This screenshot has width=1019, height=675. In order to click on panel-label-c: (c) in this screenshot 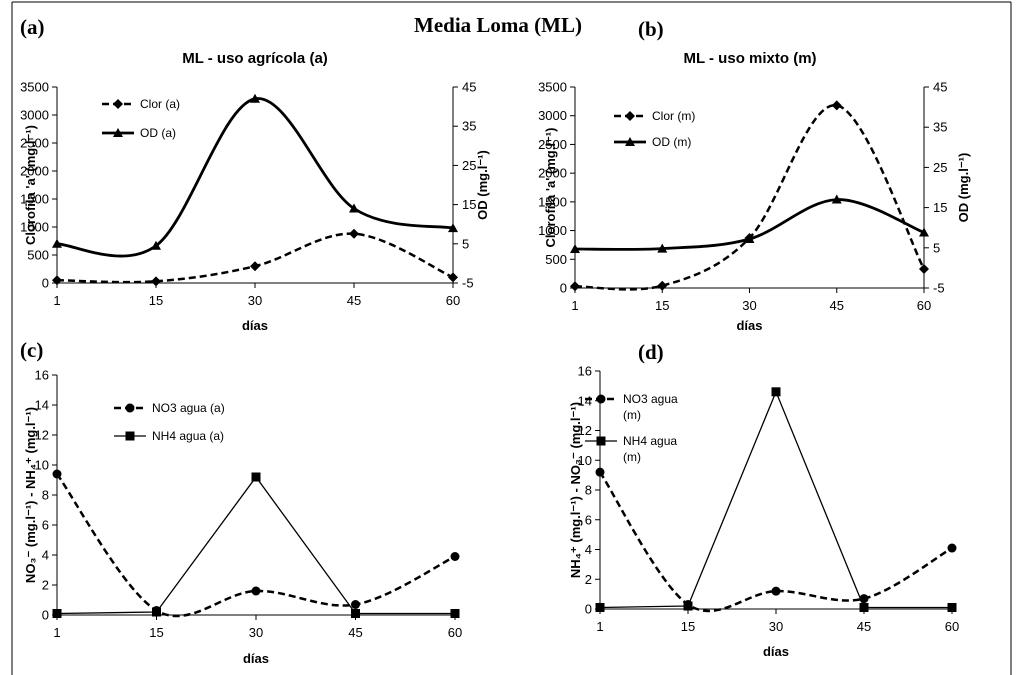, I will do `click(31, 350)`.